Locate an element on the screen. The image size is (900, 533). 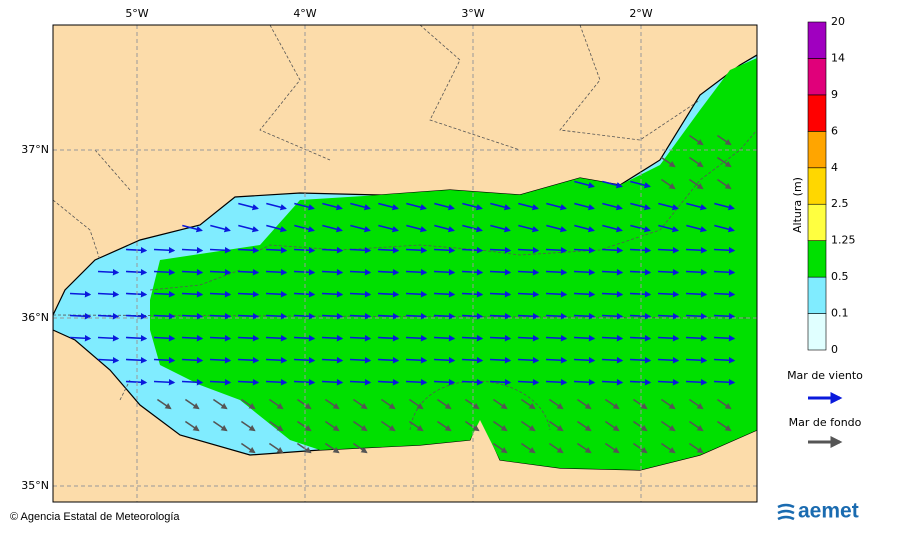
lon-label: 2°W is located at coordinates (640, 13).